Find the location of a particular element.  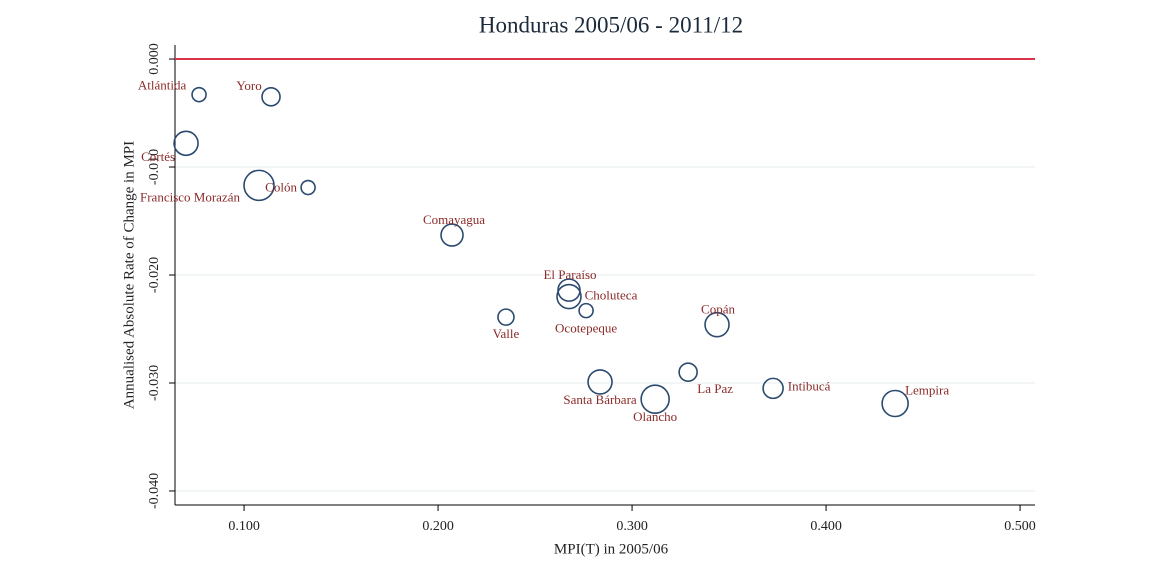

y-tick-label: -0.030 is located at coordinates (154, 383).